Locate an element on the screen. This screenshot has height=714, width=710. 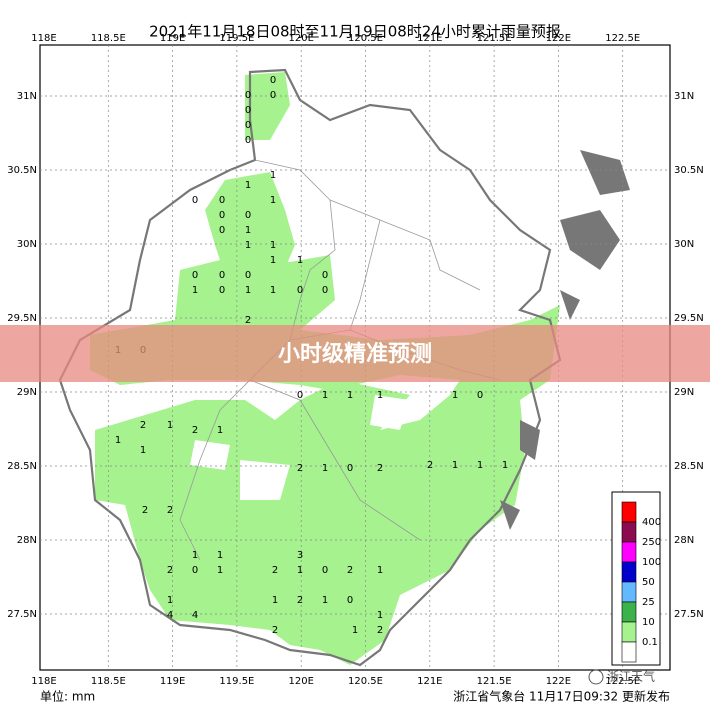
legend-items: 400 250 100 50 25 10 0.1 is located at coordinates (641, 582).